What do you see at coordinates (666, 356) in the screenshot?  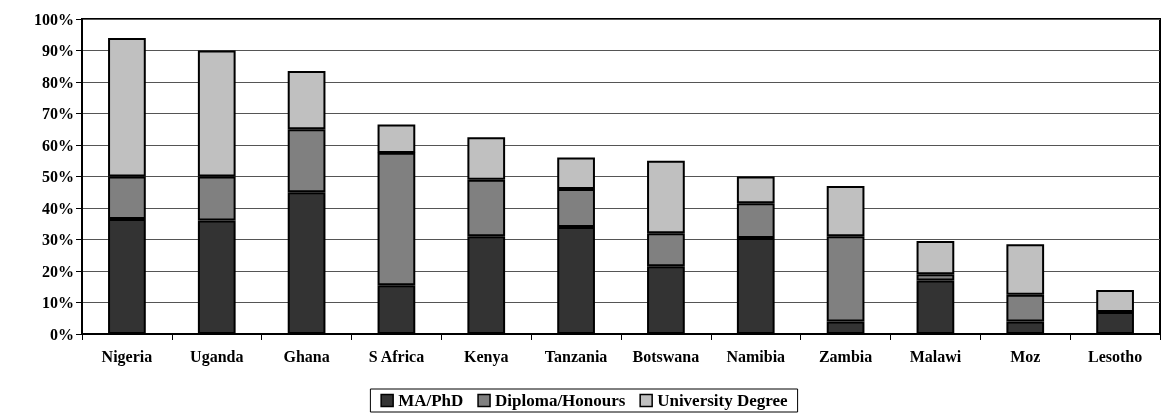 I see `x-tick-label: Botswana` at bounding box center [666, 356].